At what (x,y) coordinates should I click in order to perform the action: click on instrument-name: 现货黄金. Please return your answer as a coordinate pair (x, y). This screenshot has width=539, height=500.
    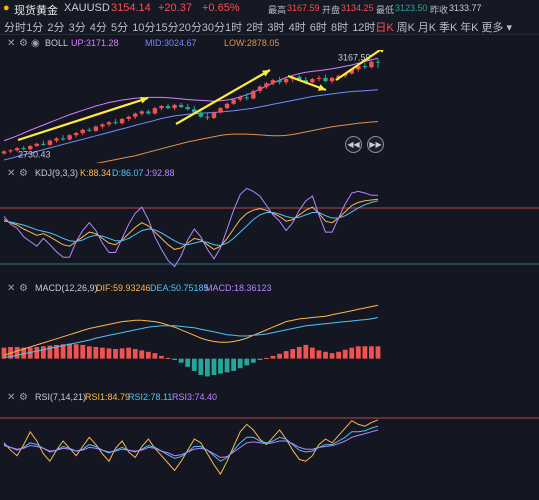
    Looking at the image, I should click on (36, 11).